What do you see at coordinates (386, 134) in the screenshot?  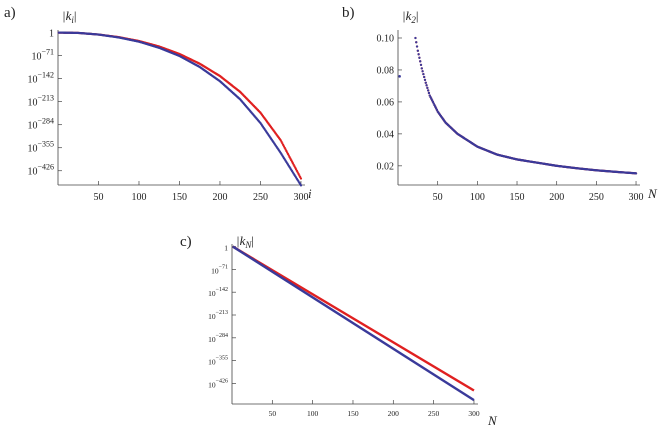 I see `y-tick-label: 0.04` at bounding box center [386, 134].